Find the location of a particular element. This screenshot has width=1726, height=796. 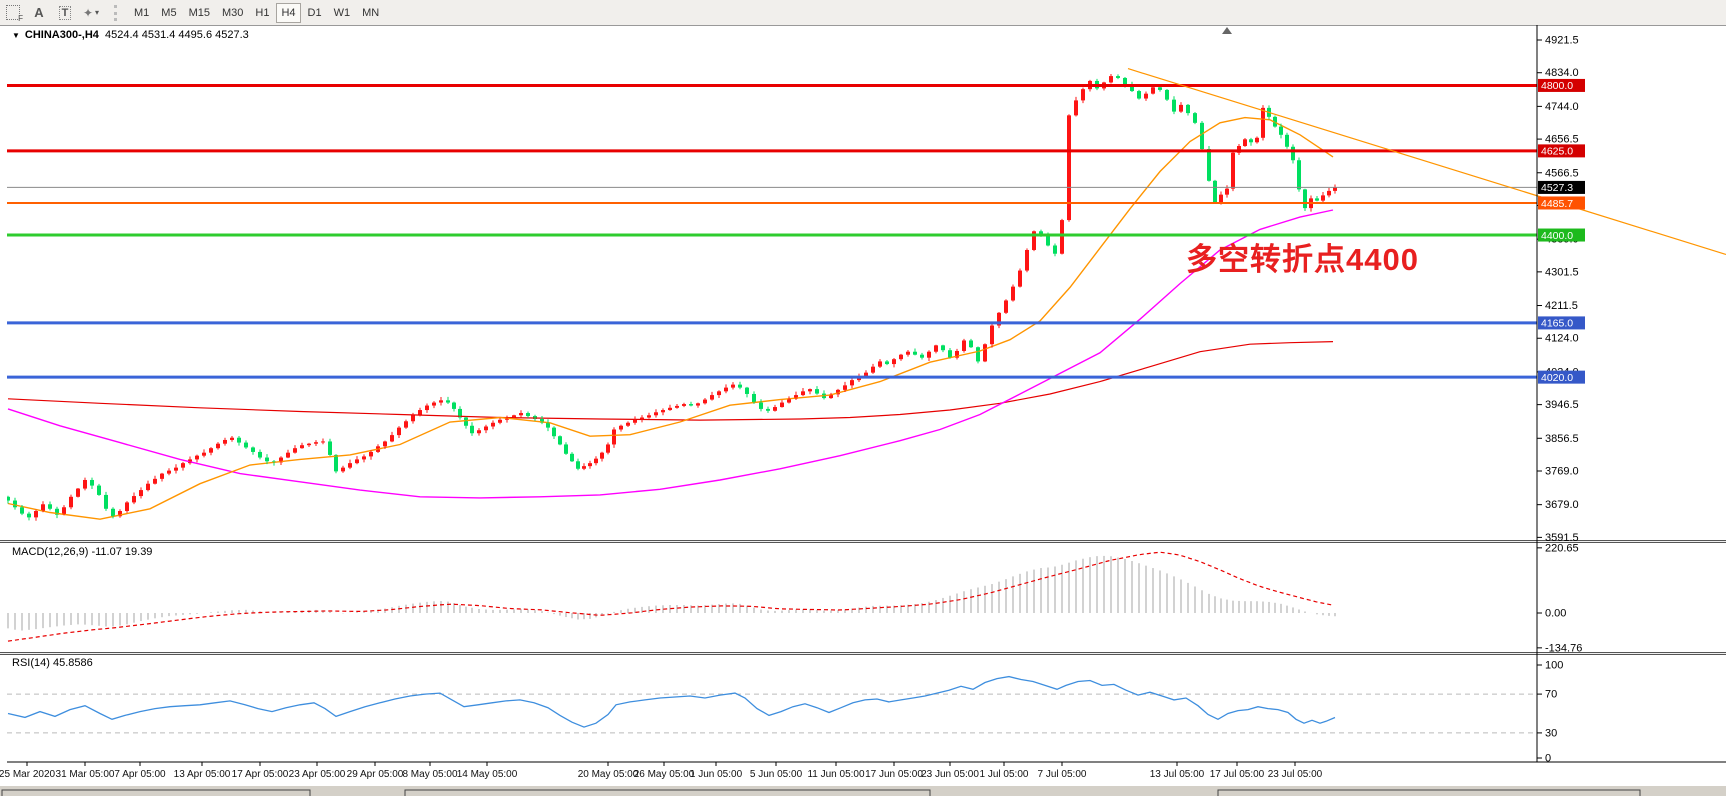

price-tick-4834: 4834.0 is located at coordinates (1562, 73).